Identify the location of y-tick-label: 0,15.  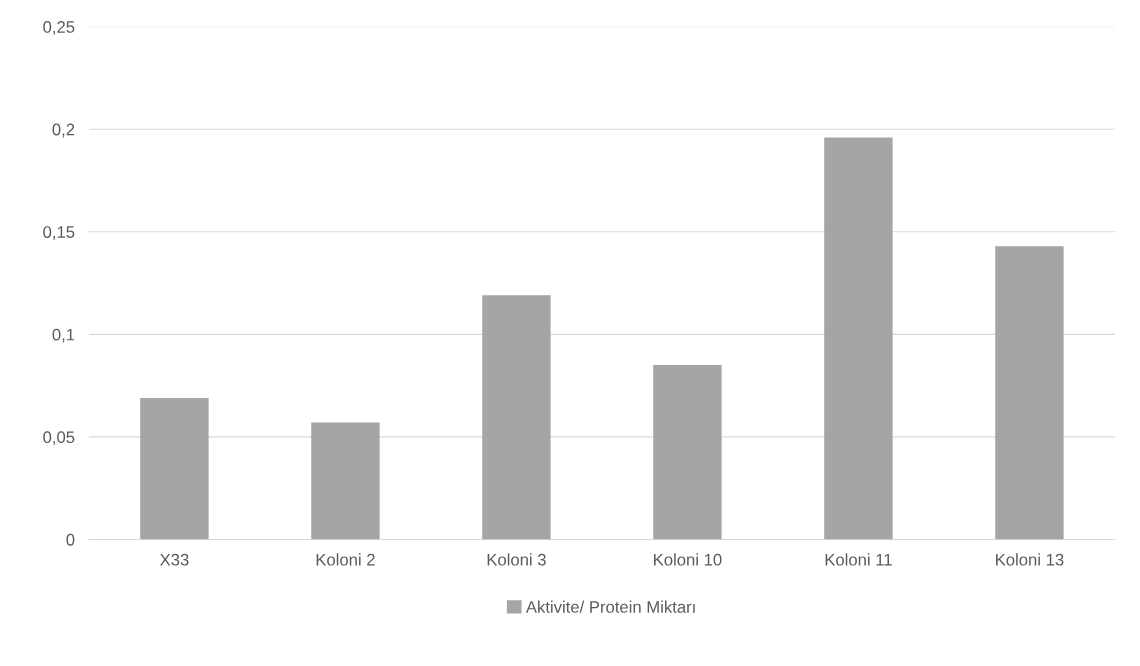
(59, 233).